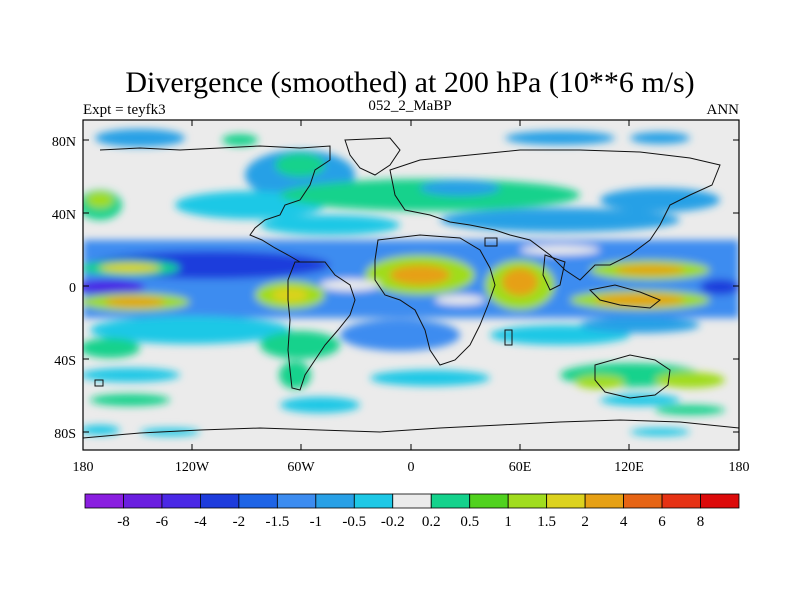 The width and height of the screenshot is (800, 600). Describe the element at coordinates (662, 522) in the screenshot. I see `colorbar-label: 6` at that location.